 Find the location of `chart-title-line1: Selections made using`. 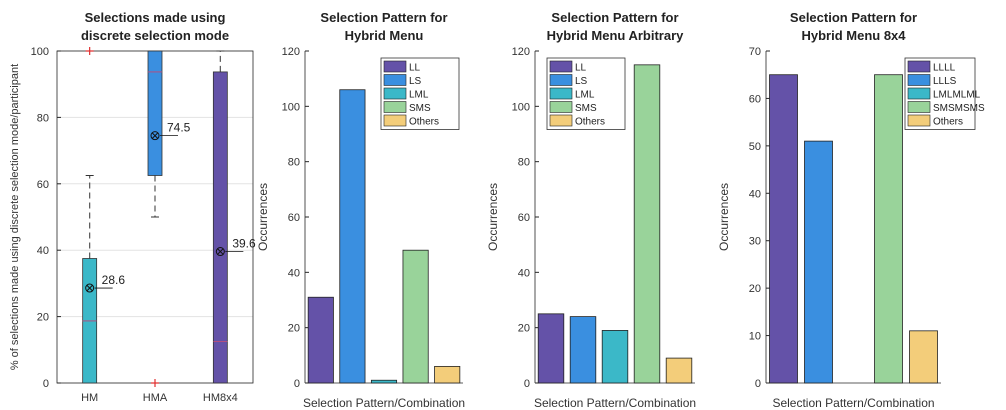

chart-title-line1: Selections made using is located at coordinates (155, 17).